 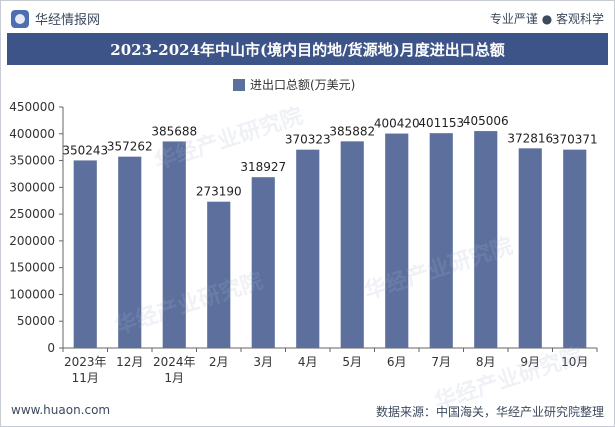 I want to click on y-tick-label: 150000, so click(x=32, y=268).